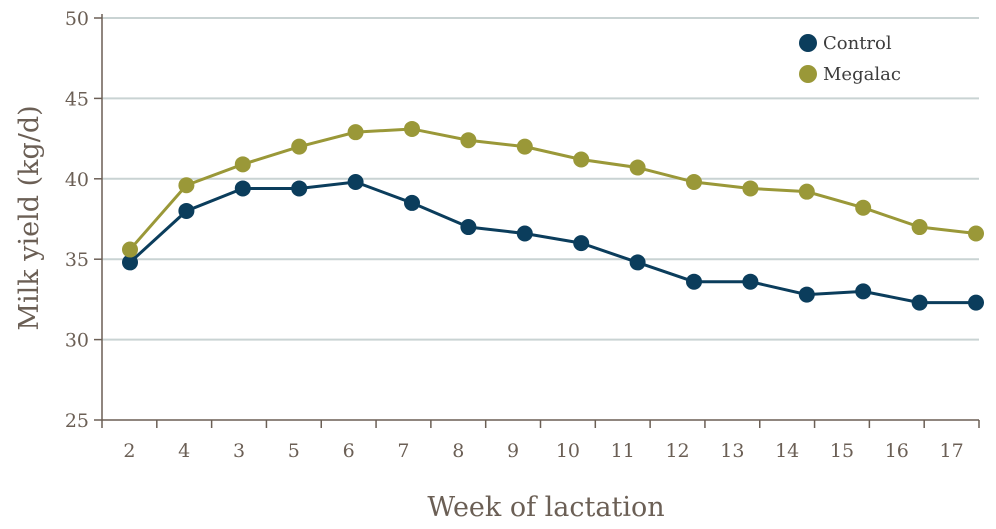 This screenshot has height=529, width=996. I want to click on x-tick-label: 7, so click(403, 451).